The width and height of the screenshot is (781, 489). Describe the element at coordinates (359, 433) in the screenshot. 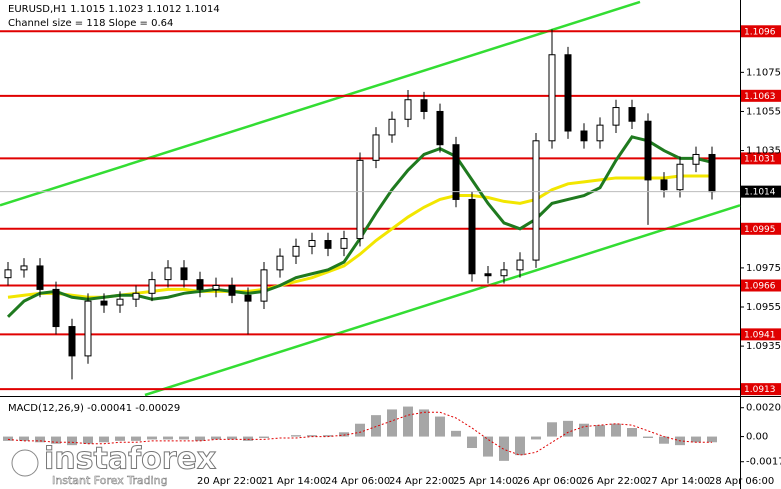

I see `macd-signal` at that location.